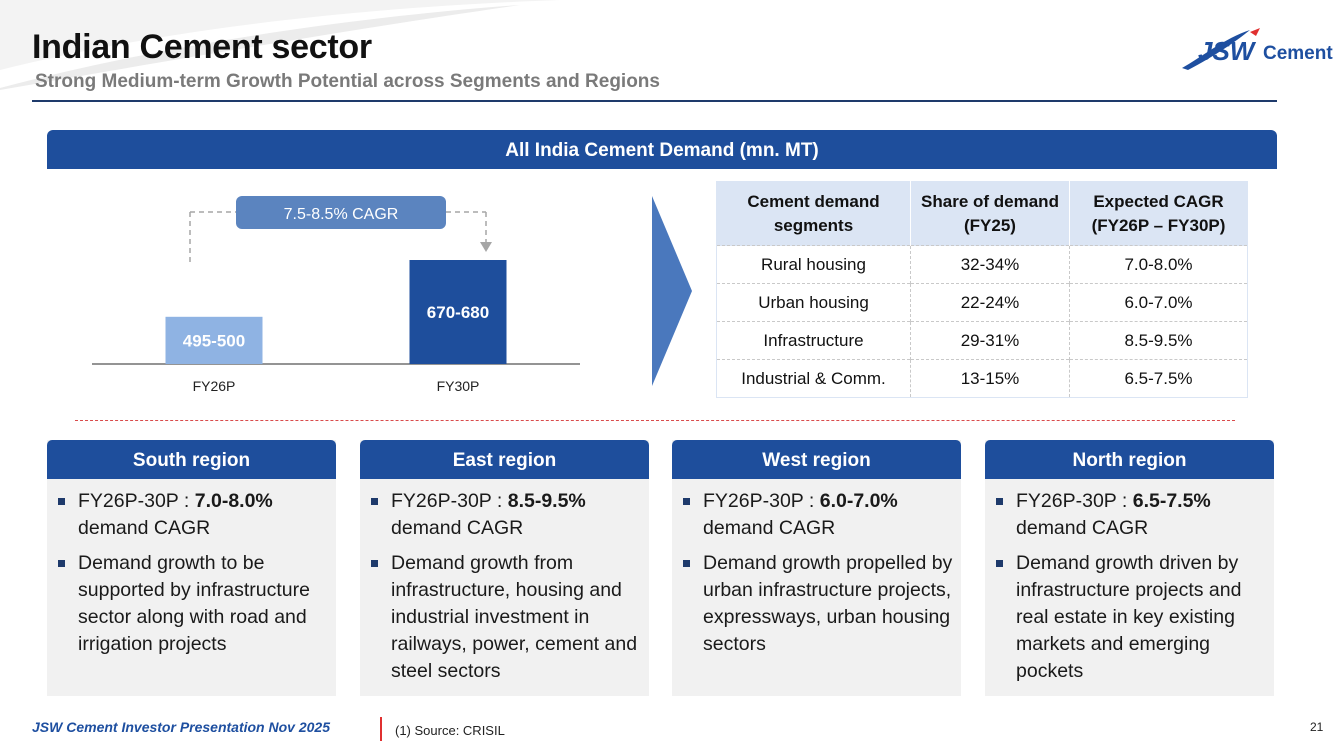 This screenshot has height=753, width=1342. What do you see at coordinates (336, 295) in the screenshot?
I see `demand-bar-chart: 7.5-8.5% CAGR 495-500 FY26P 670-680 FY30P` at bounding box center [336, 295].